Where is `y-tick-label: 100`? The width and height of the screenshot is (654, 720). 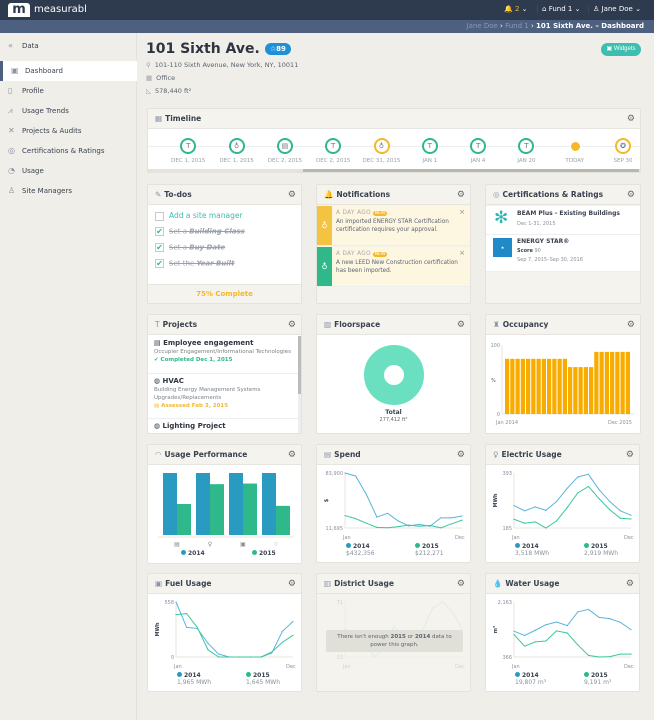
y-tick-label: 100 is located at coordinates (495, 346).